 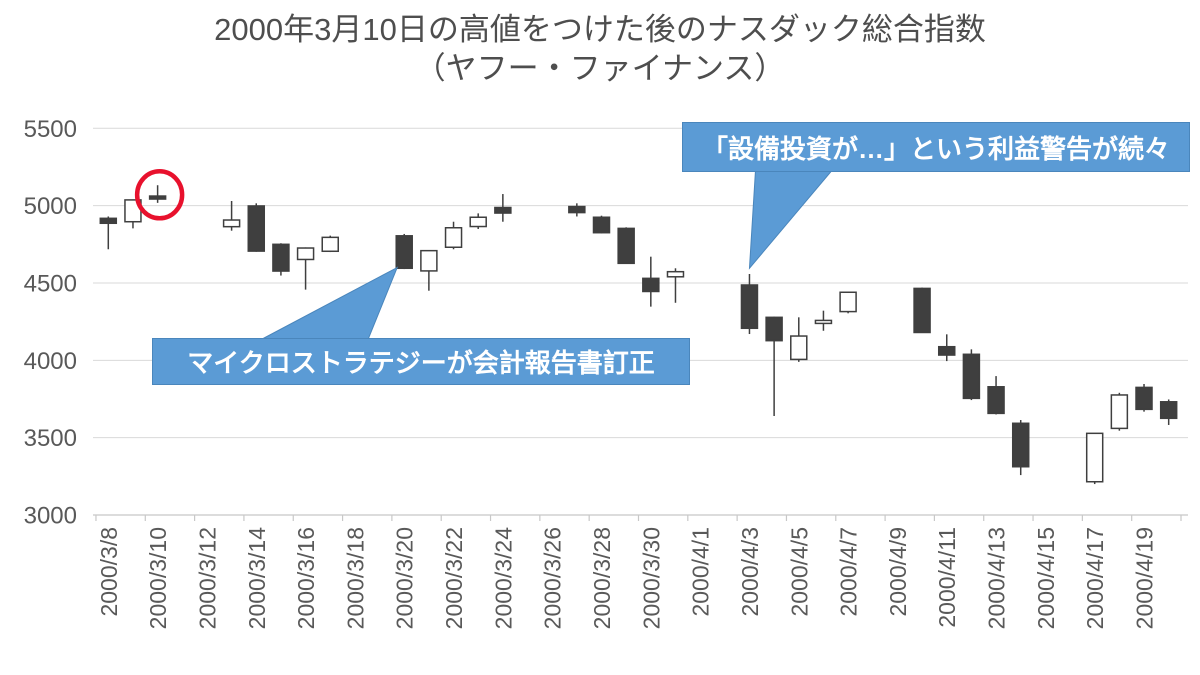 I want to click on candle-body-2000/4/14, so click(x=1020, y=445).